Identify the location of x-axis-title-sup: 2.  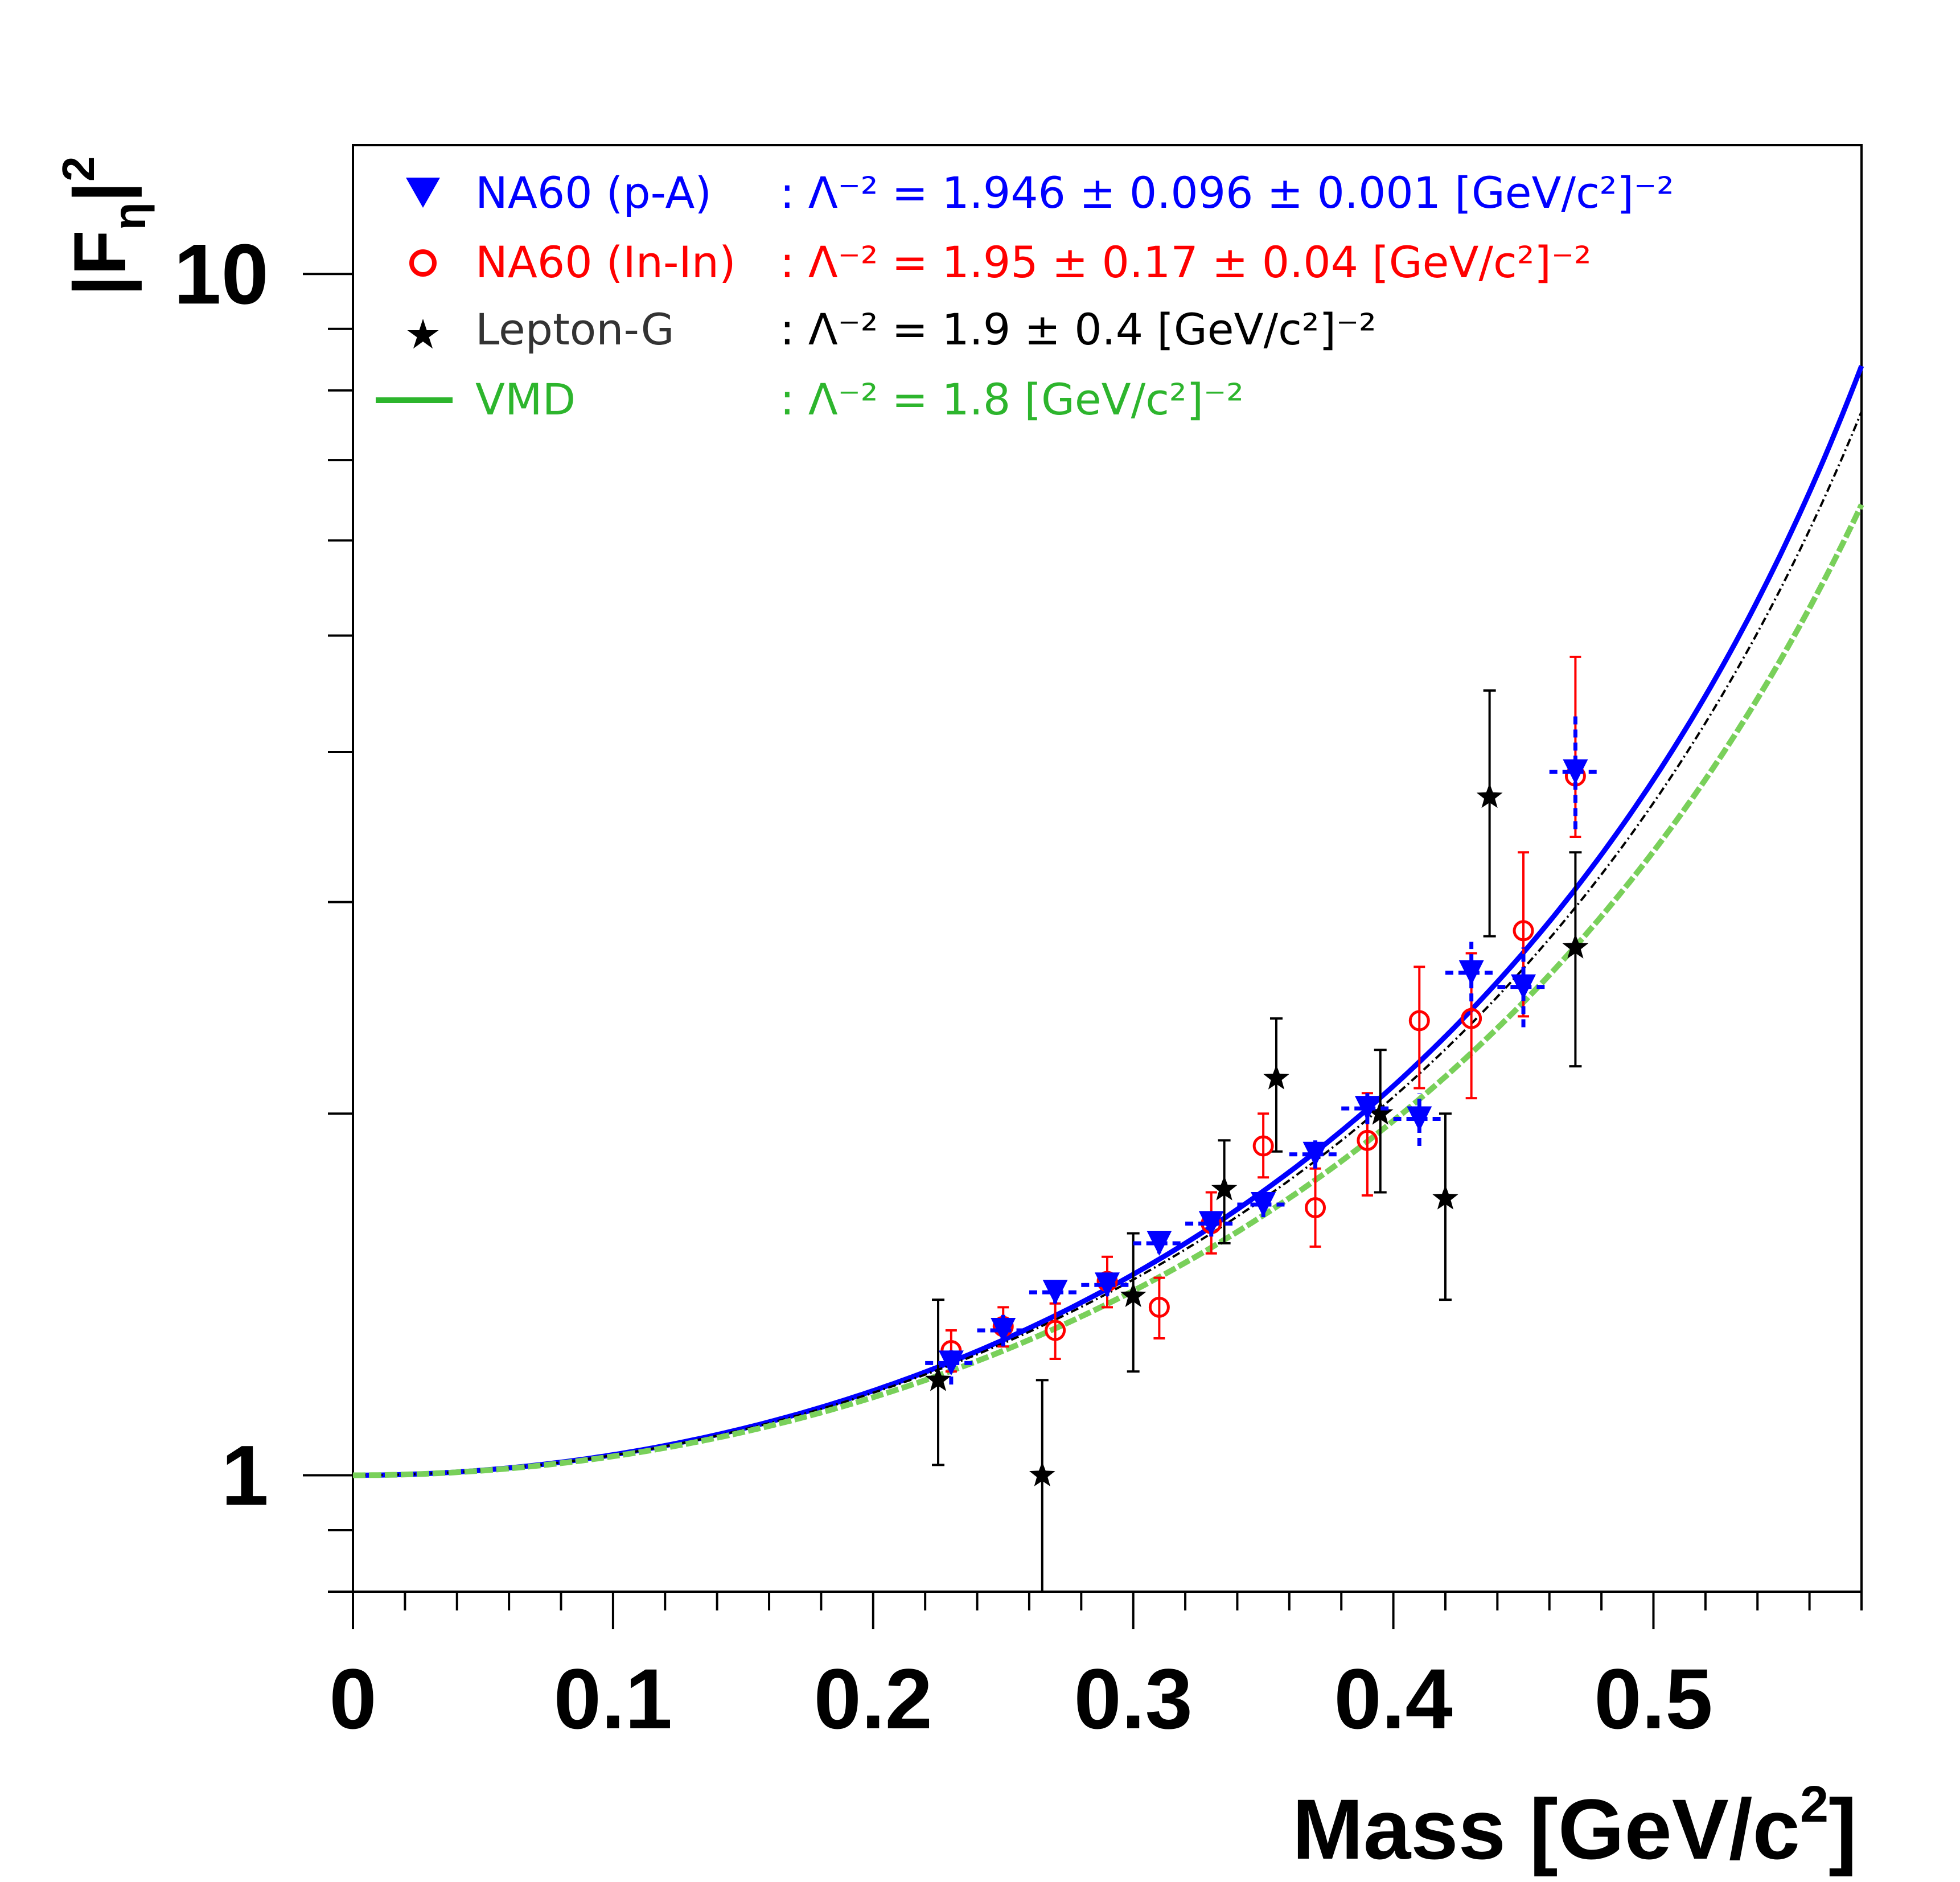
(1814, 1804).